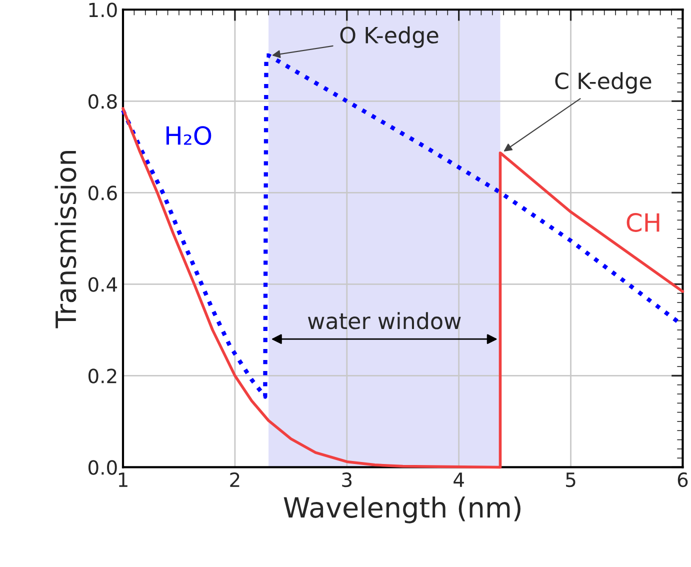  I want to click on y-tick-label: 0.4, so click(103, 284).